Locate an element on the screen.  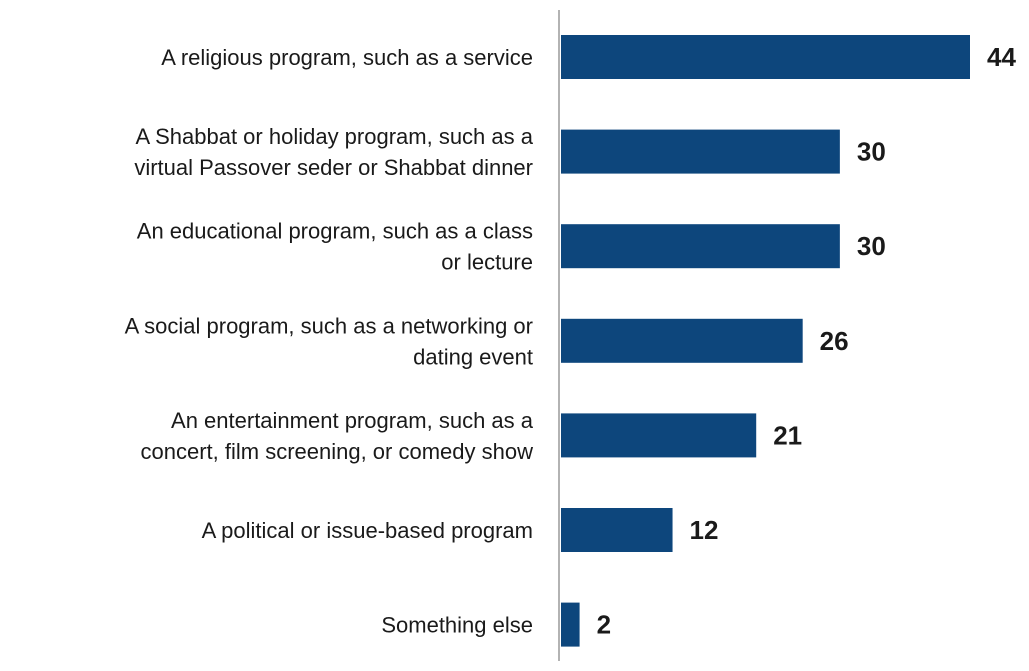
value-label-6: 2 is located at coordinates (604, 625).